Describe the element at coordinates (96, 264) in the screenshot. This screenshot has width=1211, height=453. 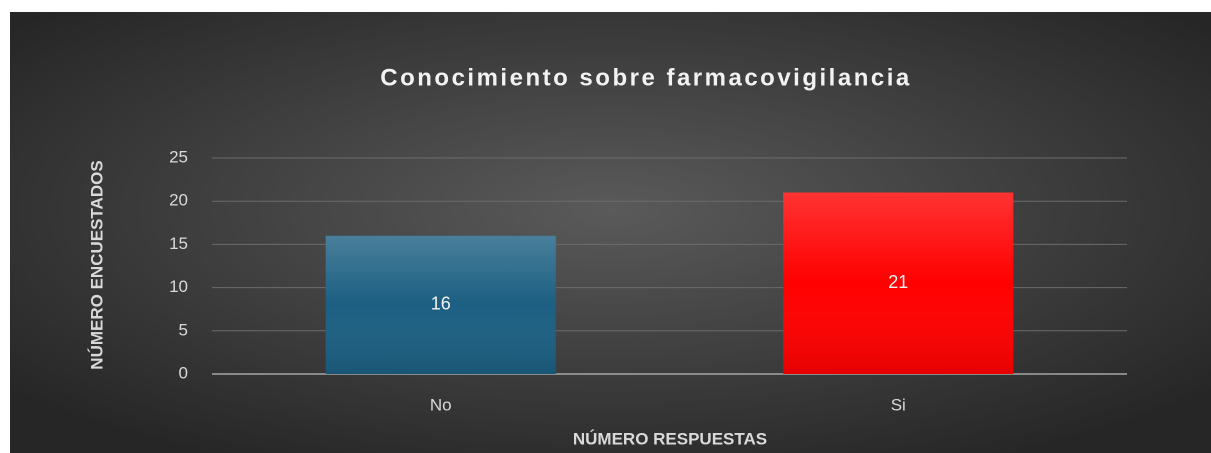
I see `y-axis-title: NÚMERO ENCUESTADOS` at that location.